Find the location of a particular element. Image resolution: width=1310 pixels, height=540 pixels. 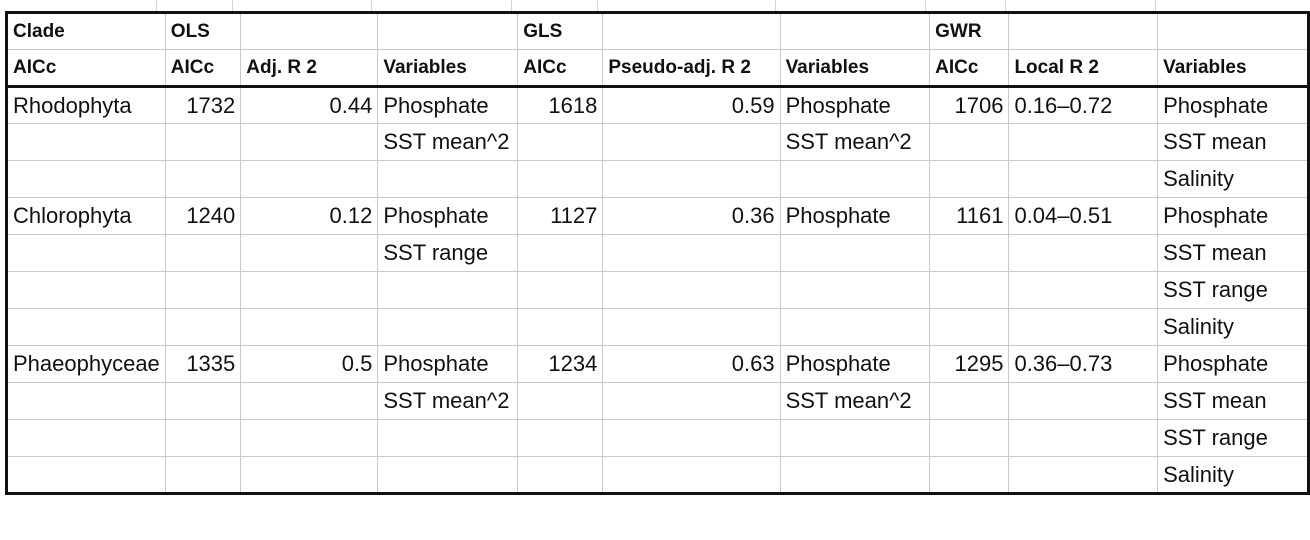

table-cell: 1335 is located at coordinates (203, 364).